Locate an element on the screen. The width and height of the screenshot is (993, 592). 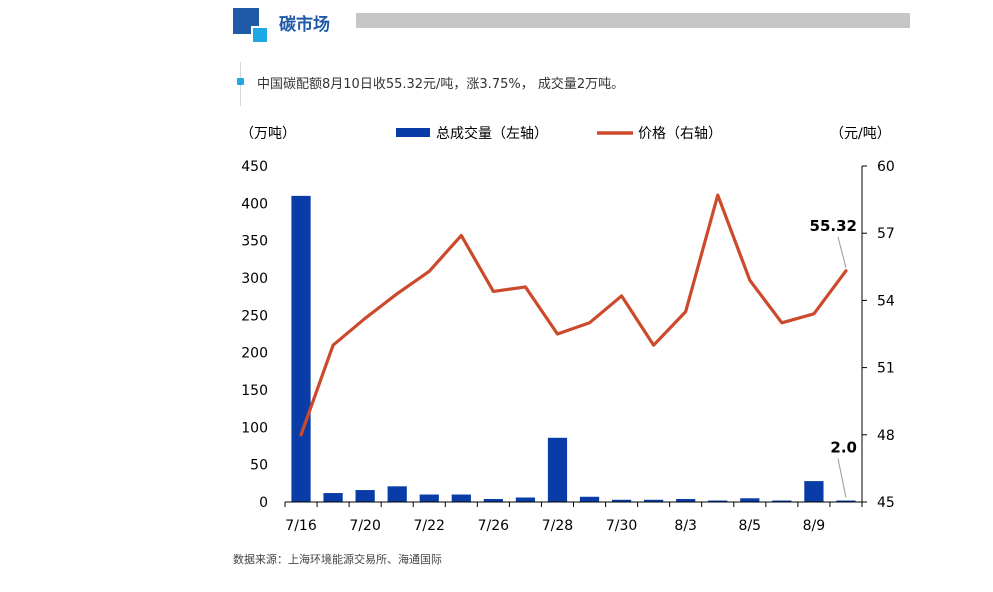
summary-text: 中国碳配额8月10日收55.32元/吨，涨3.75%， 成交量2万吨。 is located at coordinates (441, 84).